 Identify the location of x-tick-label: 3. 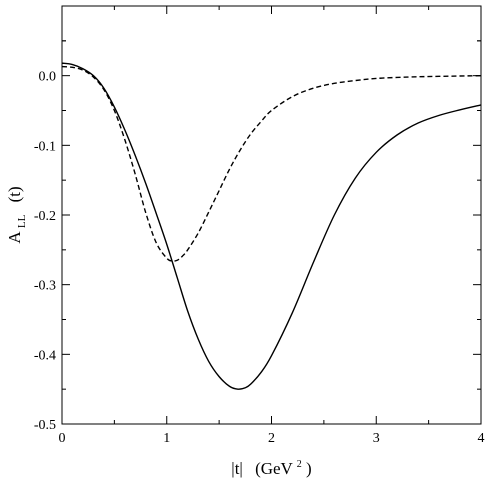
(376, 438).